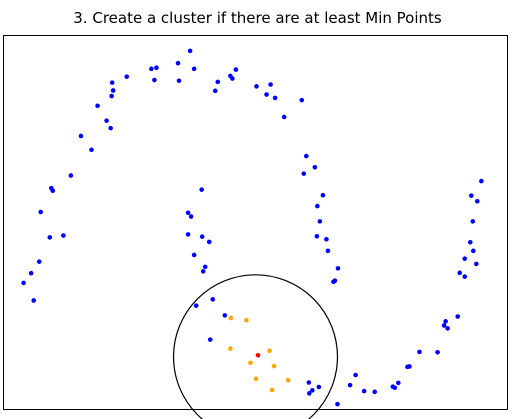  I want to click on eps-neighborhood-circle, so click(256, 347).